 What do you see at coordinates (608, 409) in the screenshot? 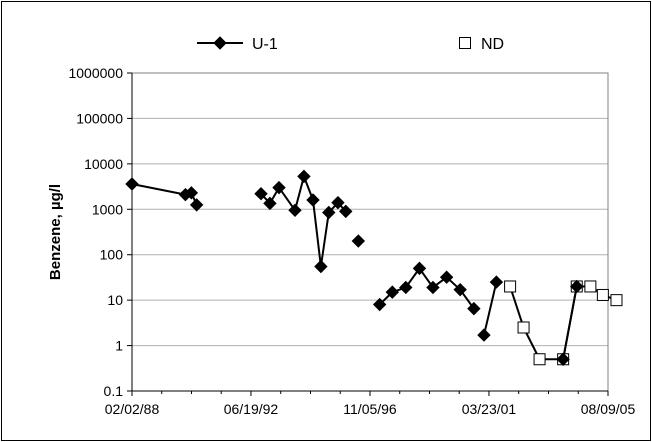
I see `x-tick-label: 08/09/05` at bounding box center [608, 409].